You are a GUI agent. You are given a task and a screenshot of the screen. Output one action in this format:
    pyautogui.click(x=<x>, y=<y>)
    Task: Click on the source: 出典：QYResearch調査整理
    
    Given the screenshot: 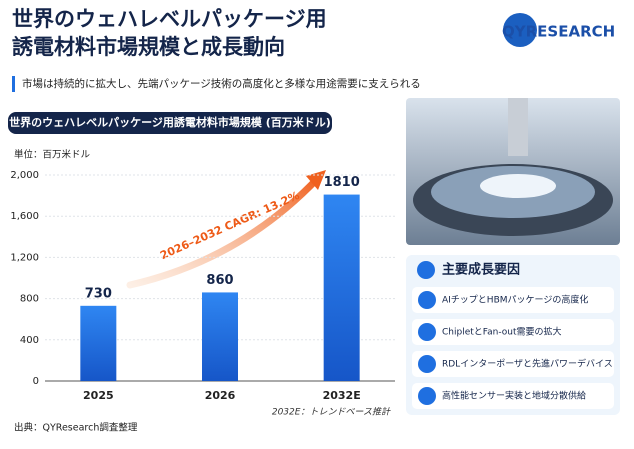 What is the action you would take?
    pyautogui.click(x=76, y=428)
    